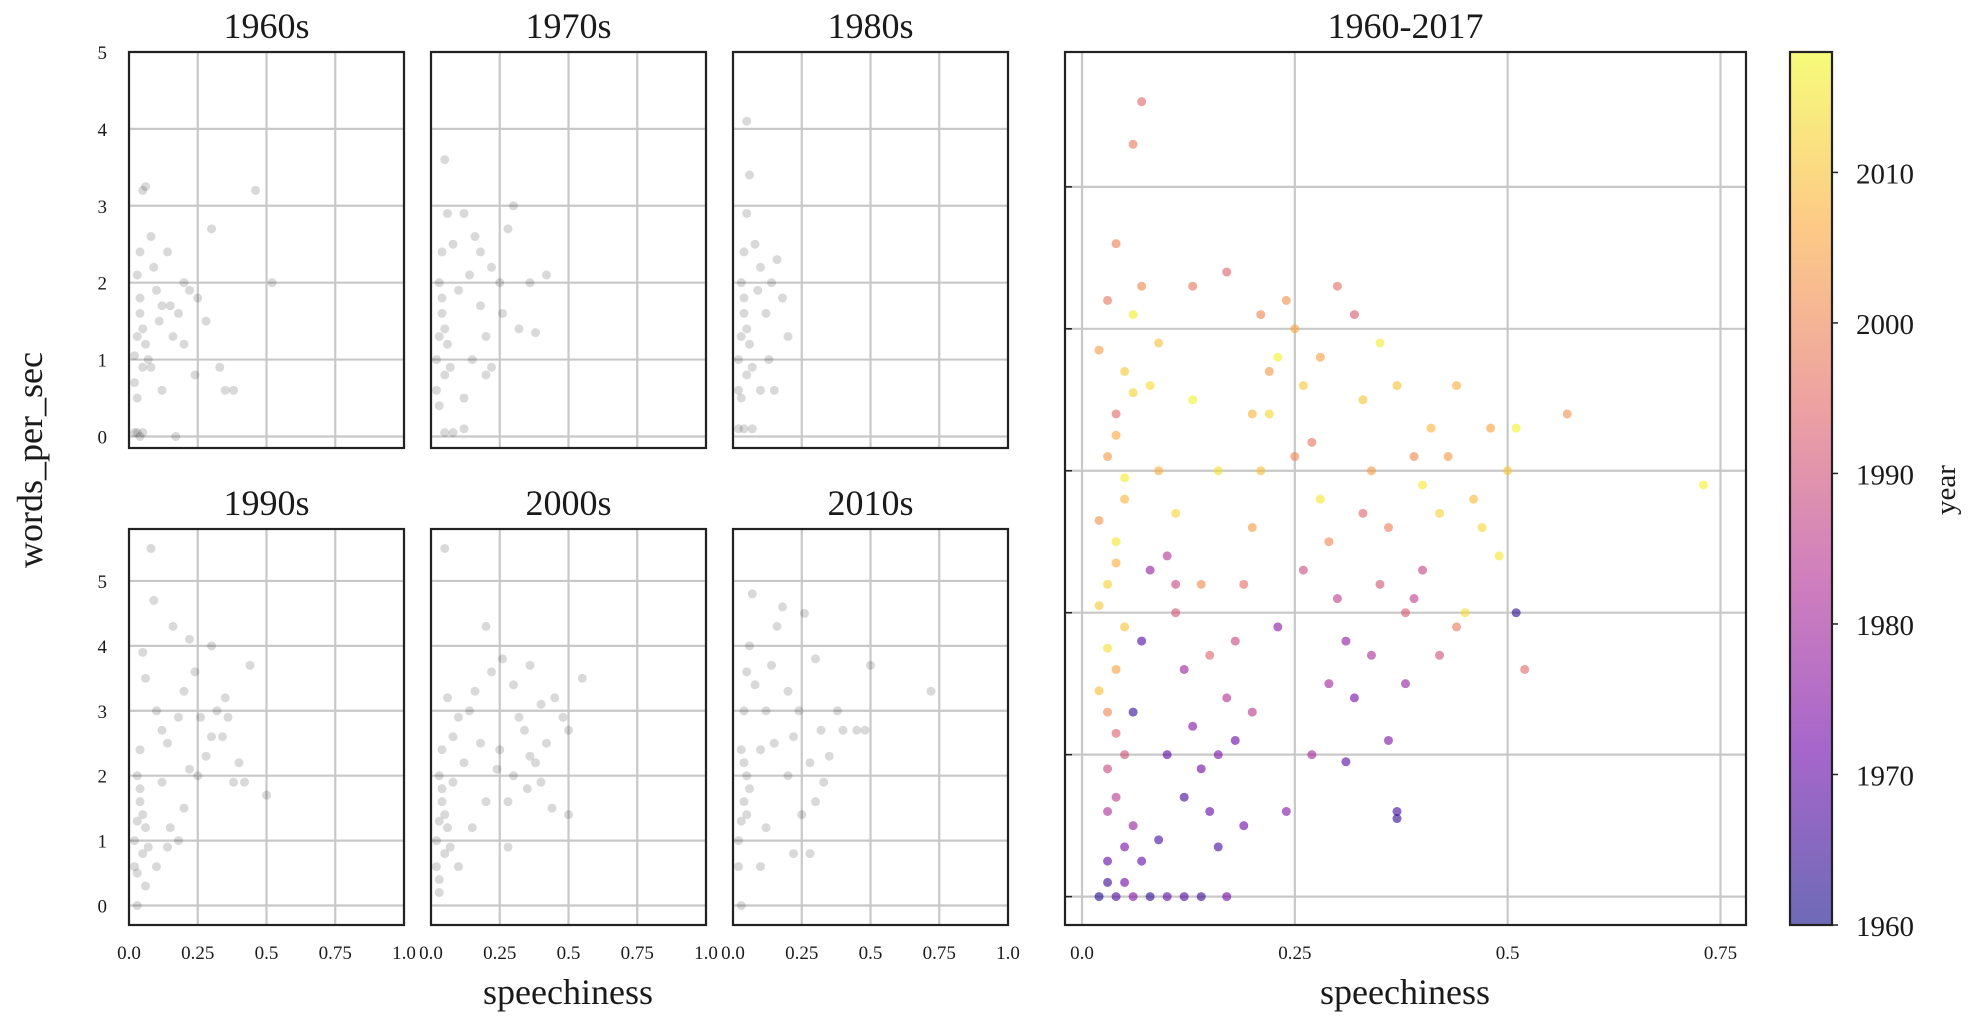 This screenshot has height=1027, width=1968. What do you see at coordinates (568, 723) in the screenshot?
I see `panel-5: 2000s 0.0 0.25 0.5 0.75 1.0` at bounding box center [568, 723].